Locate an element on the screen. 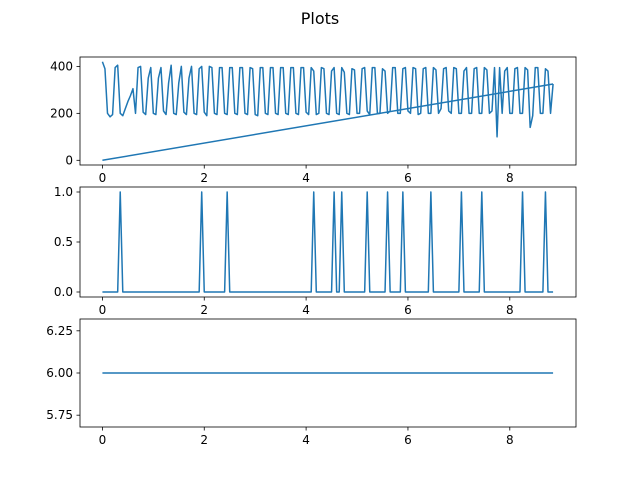 This screenshot has width=640, height=480. y-tick-label: 6.25 is located at coordinates (59, 331).